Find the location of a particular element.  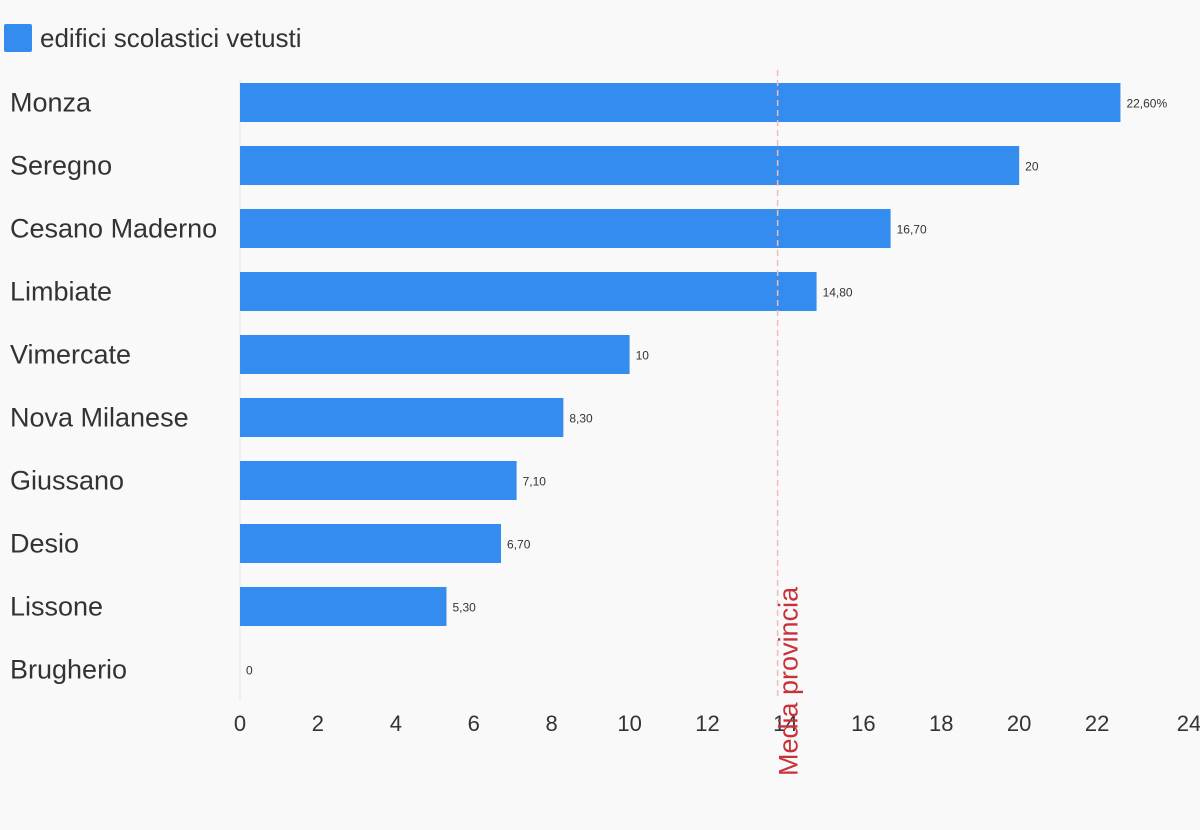

data-label: 22,60% is located at coordinates (1146, 104).